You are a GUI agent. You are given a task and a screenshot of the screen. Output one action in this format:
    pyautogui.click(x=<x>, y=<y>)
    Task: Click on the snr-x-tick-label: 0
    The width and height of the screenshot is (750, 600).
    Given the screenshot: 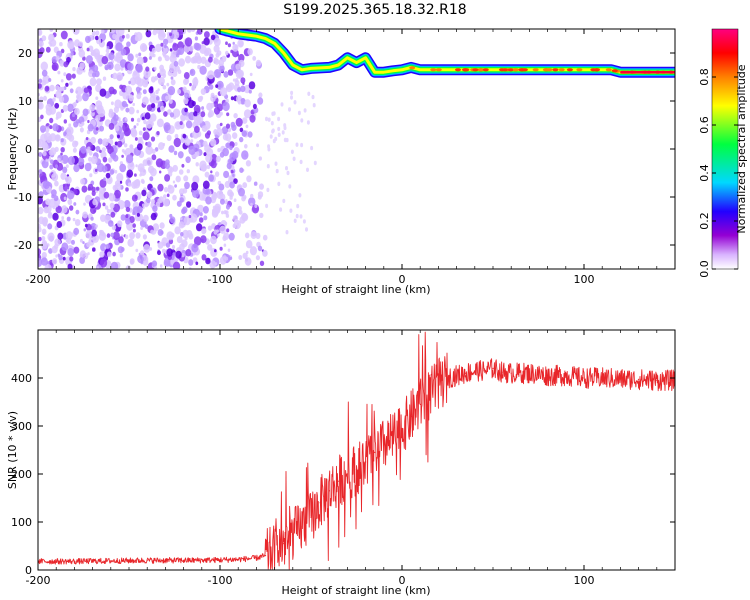 What is the action you would take?
    pyautogui.click(x=402, y=580)
    